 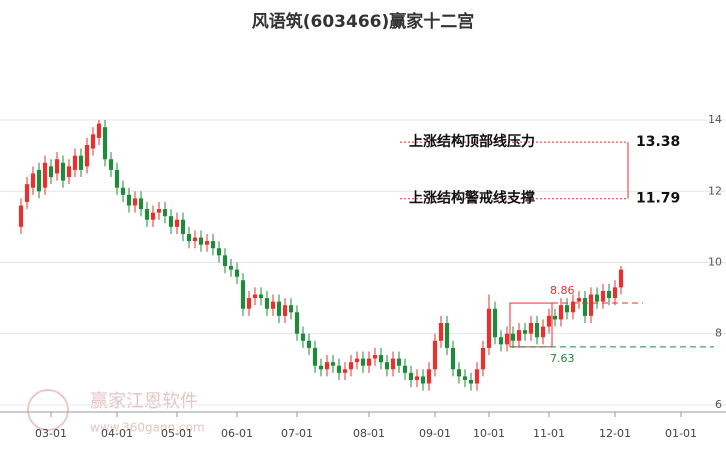 I want to click on y-tick-label: 6, so click(x=718, y=404).